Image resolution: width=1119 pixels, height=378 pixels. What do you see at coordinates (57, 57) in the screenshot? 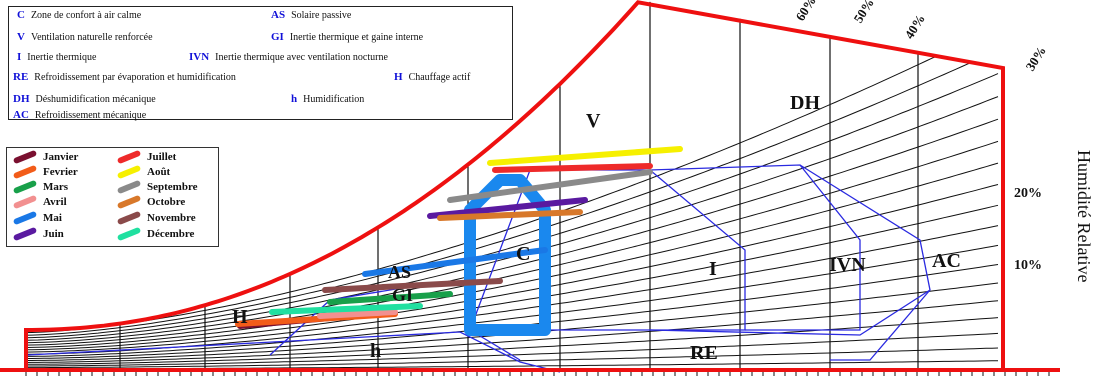
I see `key-row-I: I Inertie thermique` at bounding box center [57, 57].